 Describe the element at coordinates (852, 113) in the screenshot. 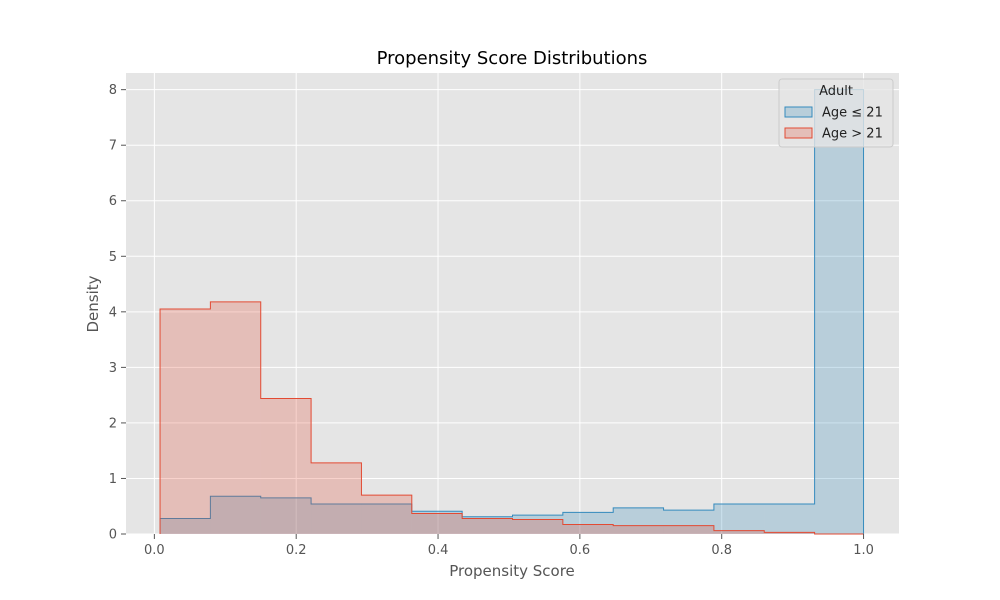

I see `legend-label-0: Age ≤ 21` at that location.